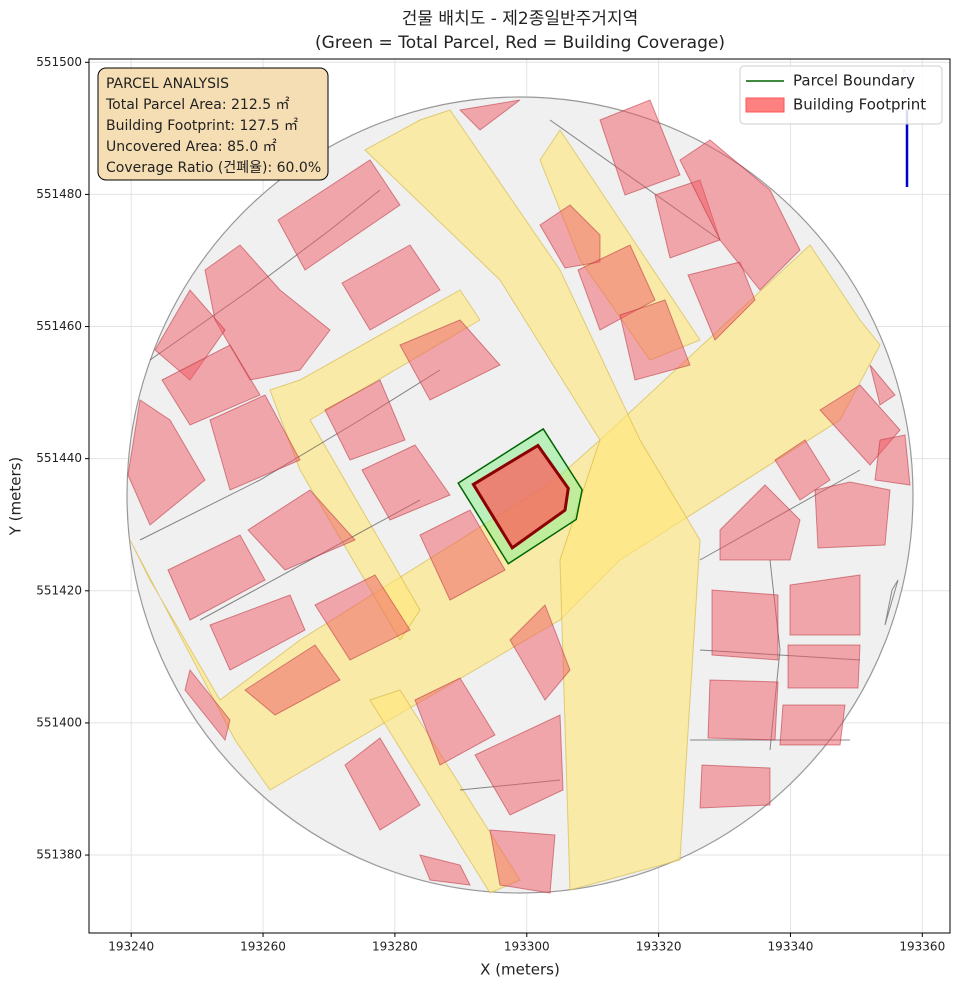 The image size is (959, 994). What do you see at coordinates (659, 947) in the screenshot?
I see `x-tick-label: 193320` at bounding box center [659, 947].